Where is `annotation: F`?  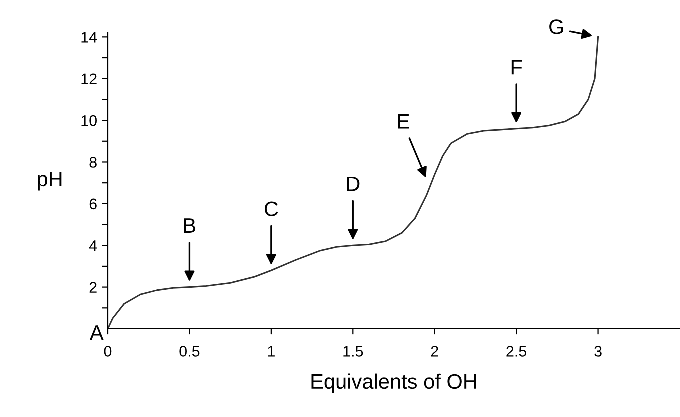
annotation: F is located at coordinates (517, 67).